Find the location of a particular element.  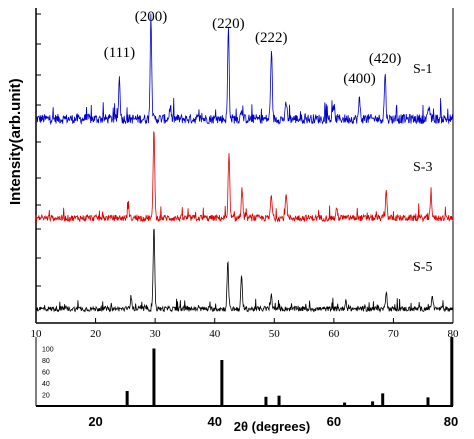

x-tick-label: 60 is located at coordinates (334, 334).